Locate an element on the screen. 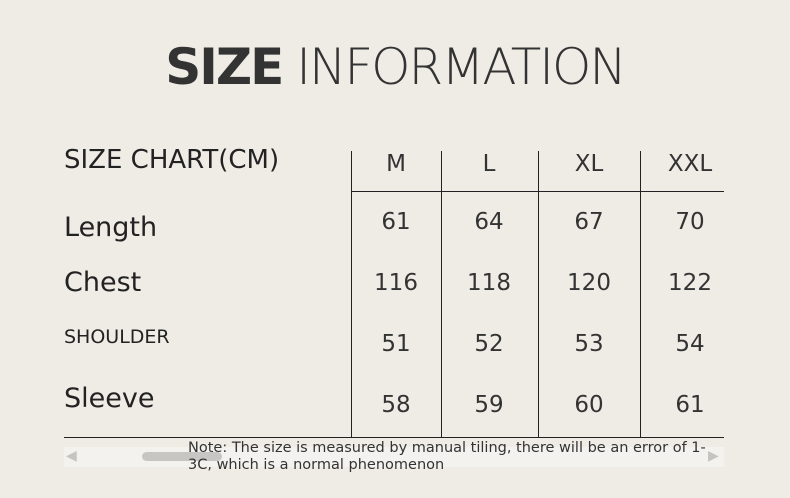 This screenshot has width=790, height=498. row-label: SHOULDER is located at coordinates (117, 337).